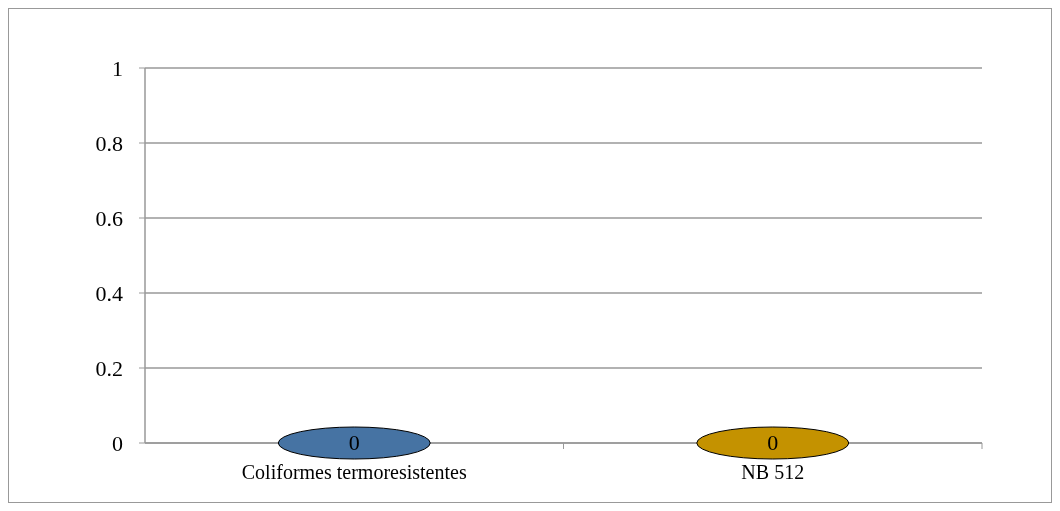  Describe the element at coordinates (109, 368) in the screenshot. I see `y-tick-label: 0.2` at that location.